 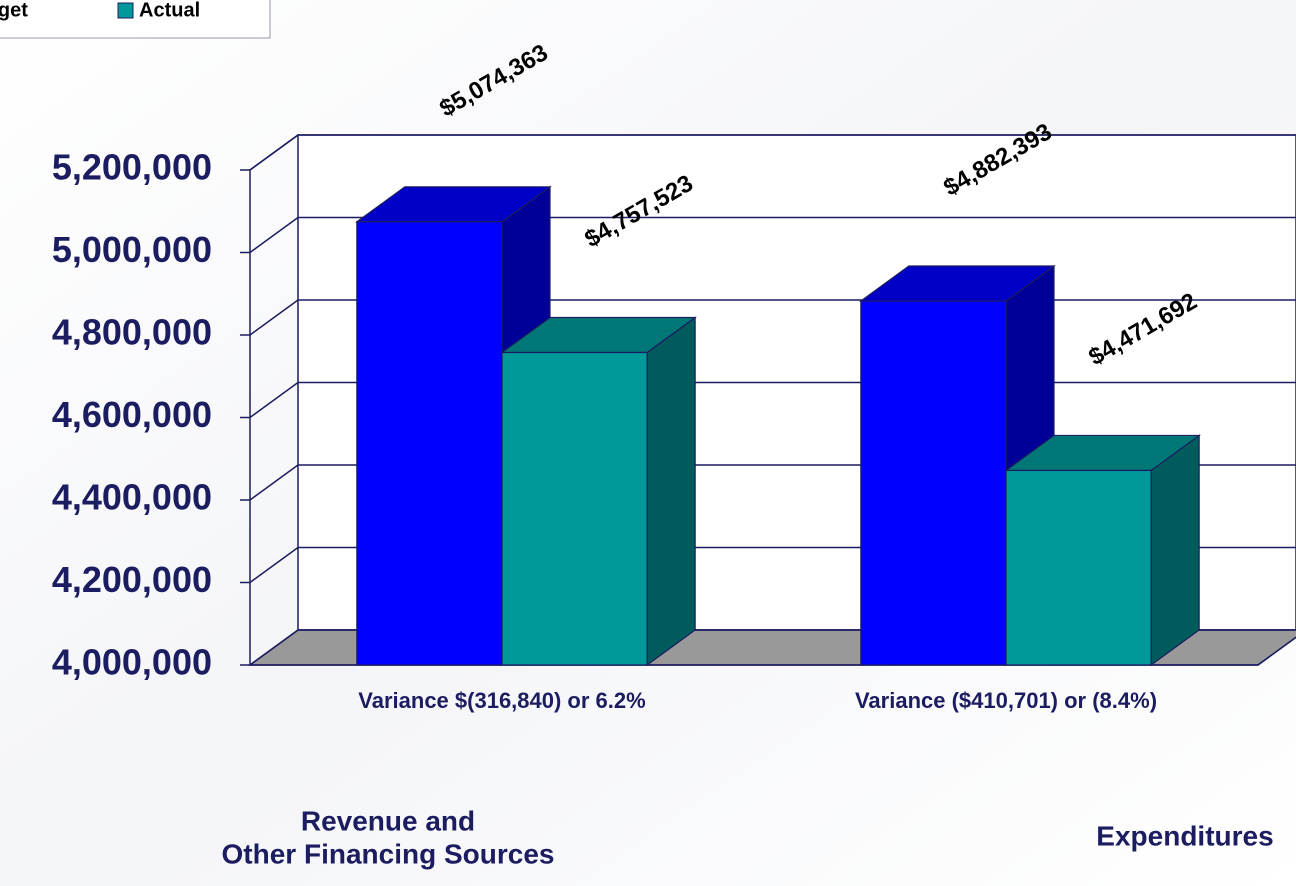 What do you see at coordinates (132, 332) in the screenshot?
I see `y-tick-label: 4,800,000` at bounding box center [132, 332].